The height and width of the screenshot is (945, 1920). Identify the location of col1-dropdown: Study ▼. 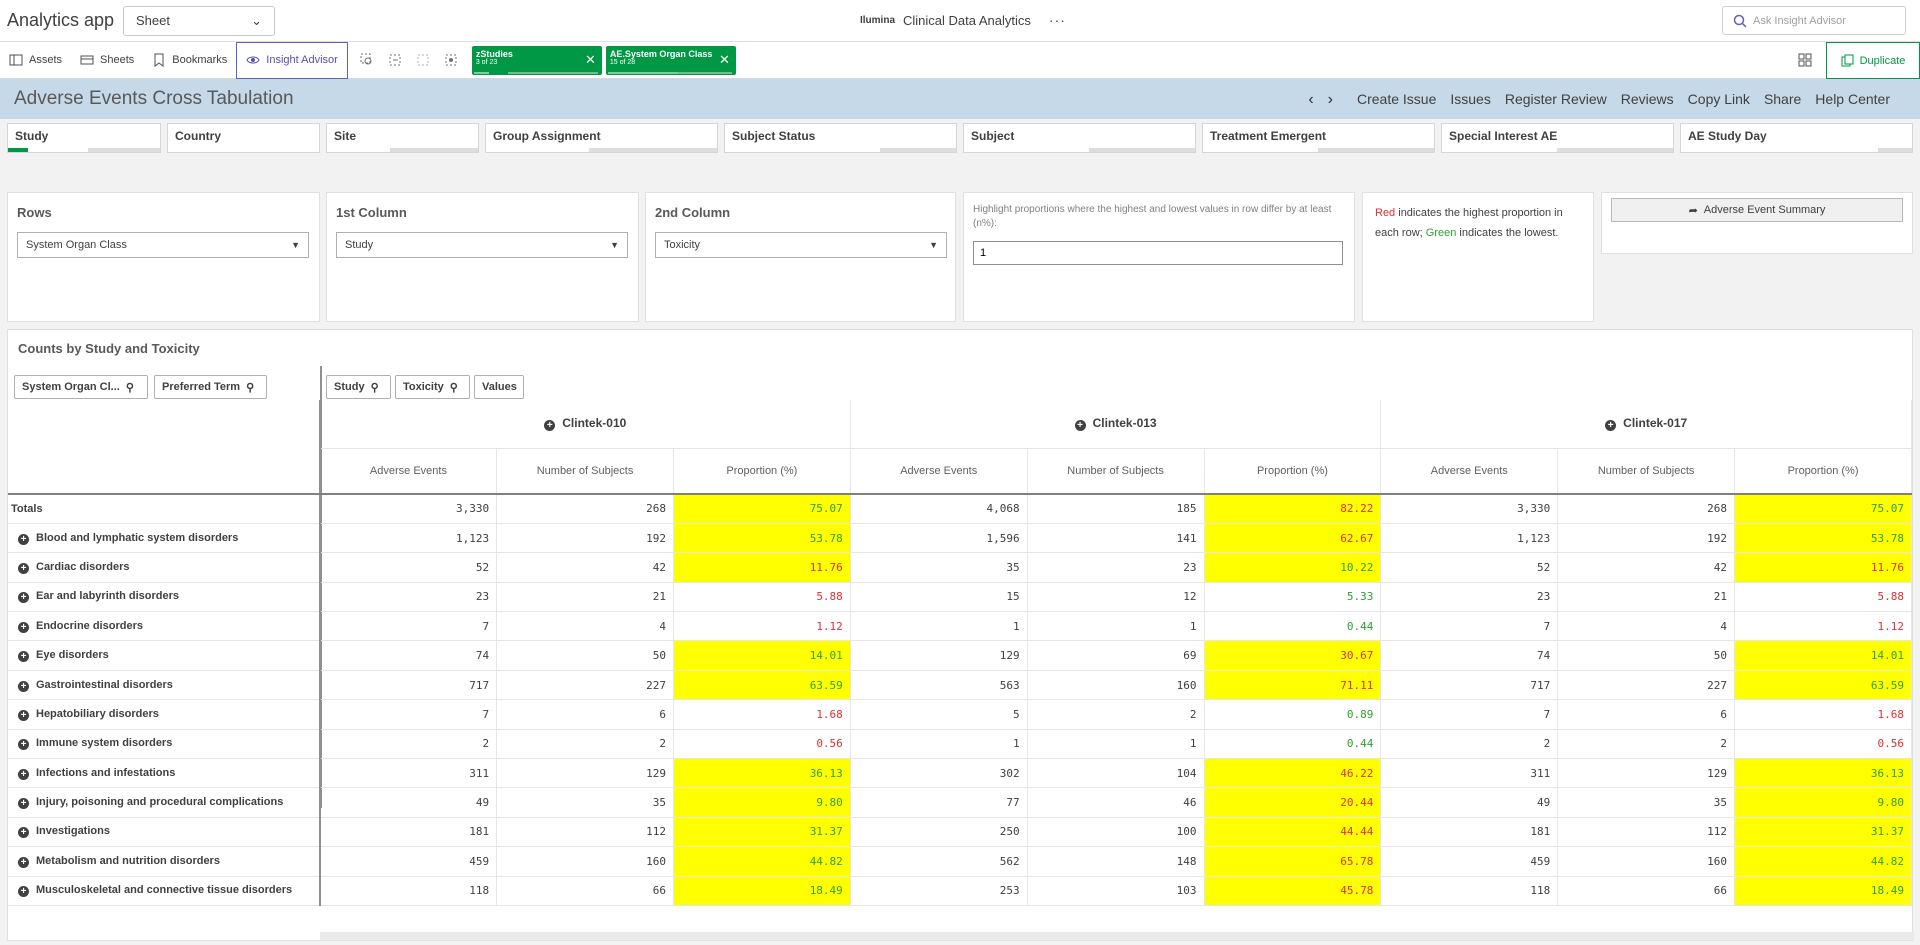
(482, 245).